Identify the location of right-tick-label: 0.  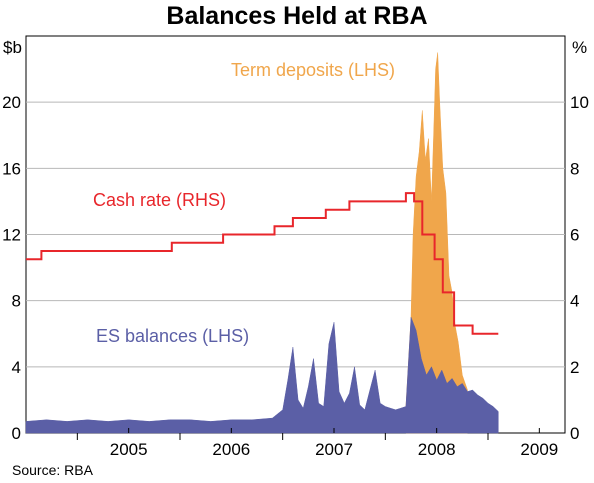
(574, 433).